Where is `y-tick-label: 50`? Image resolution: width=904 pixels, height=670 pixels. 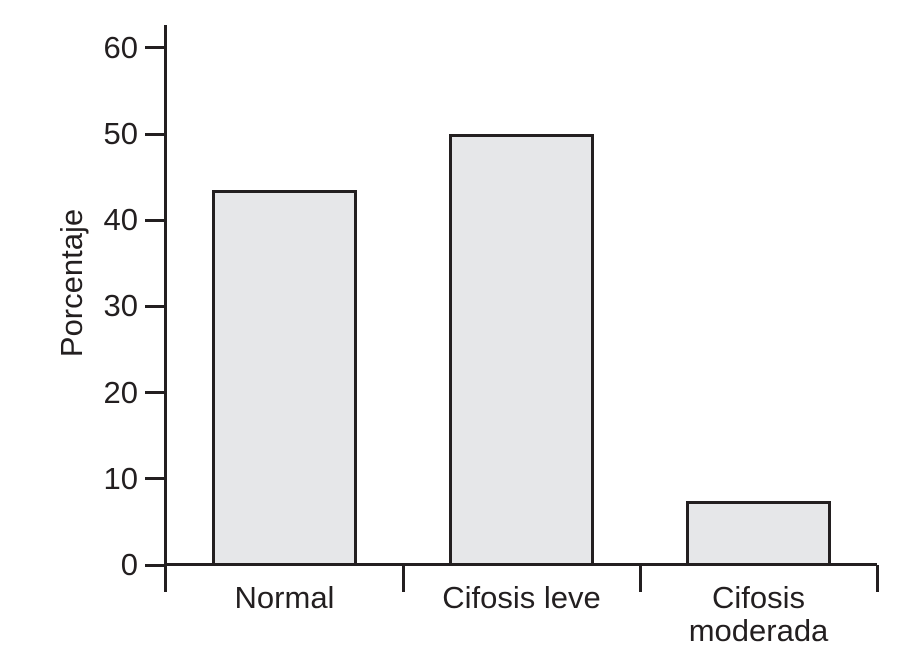 y-tick-label: 50 is located at coordinates (120, 134).